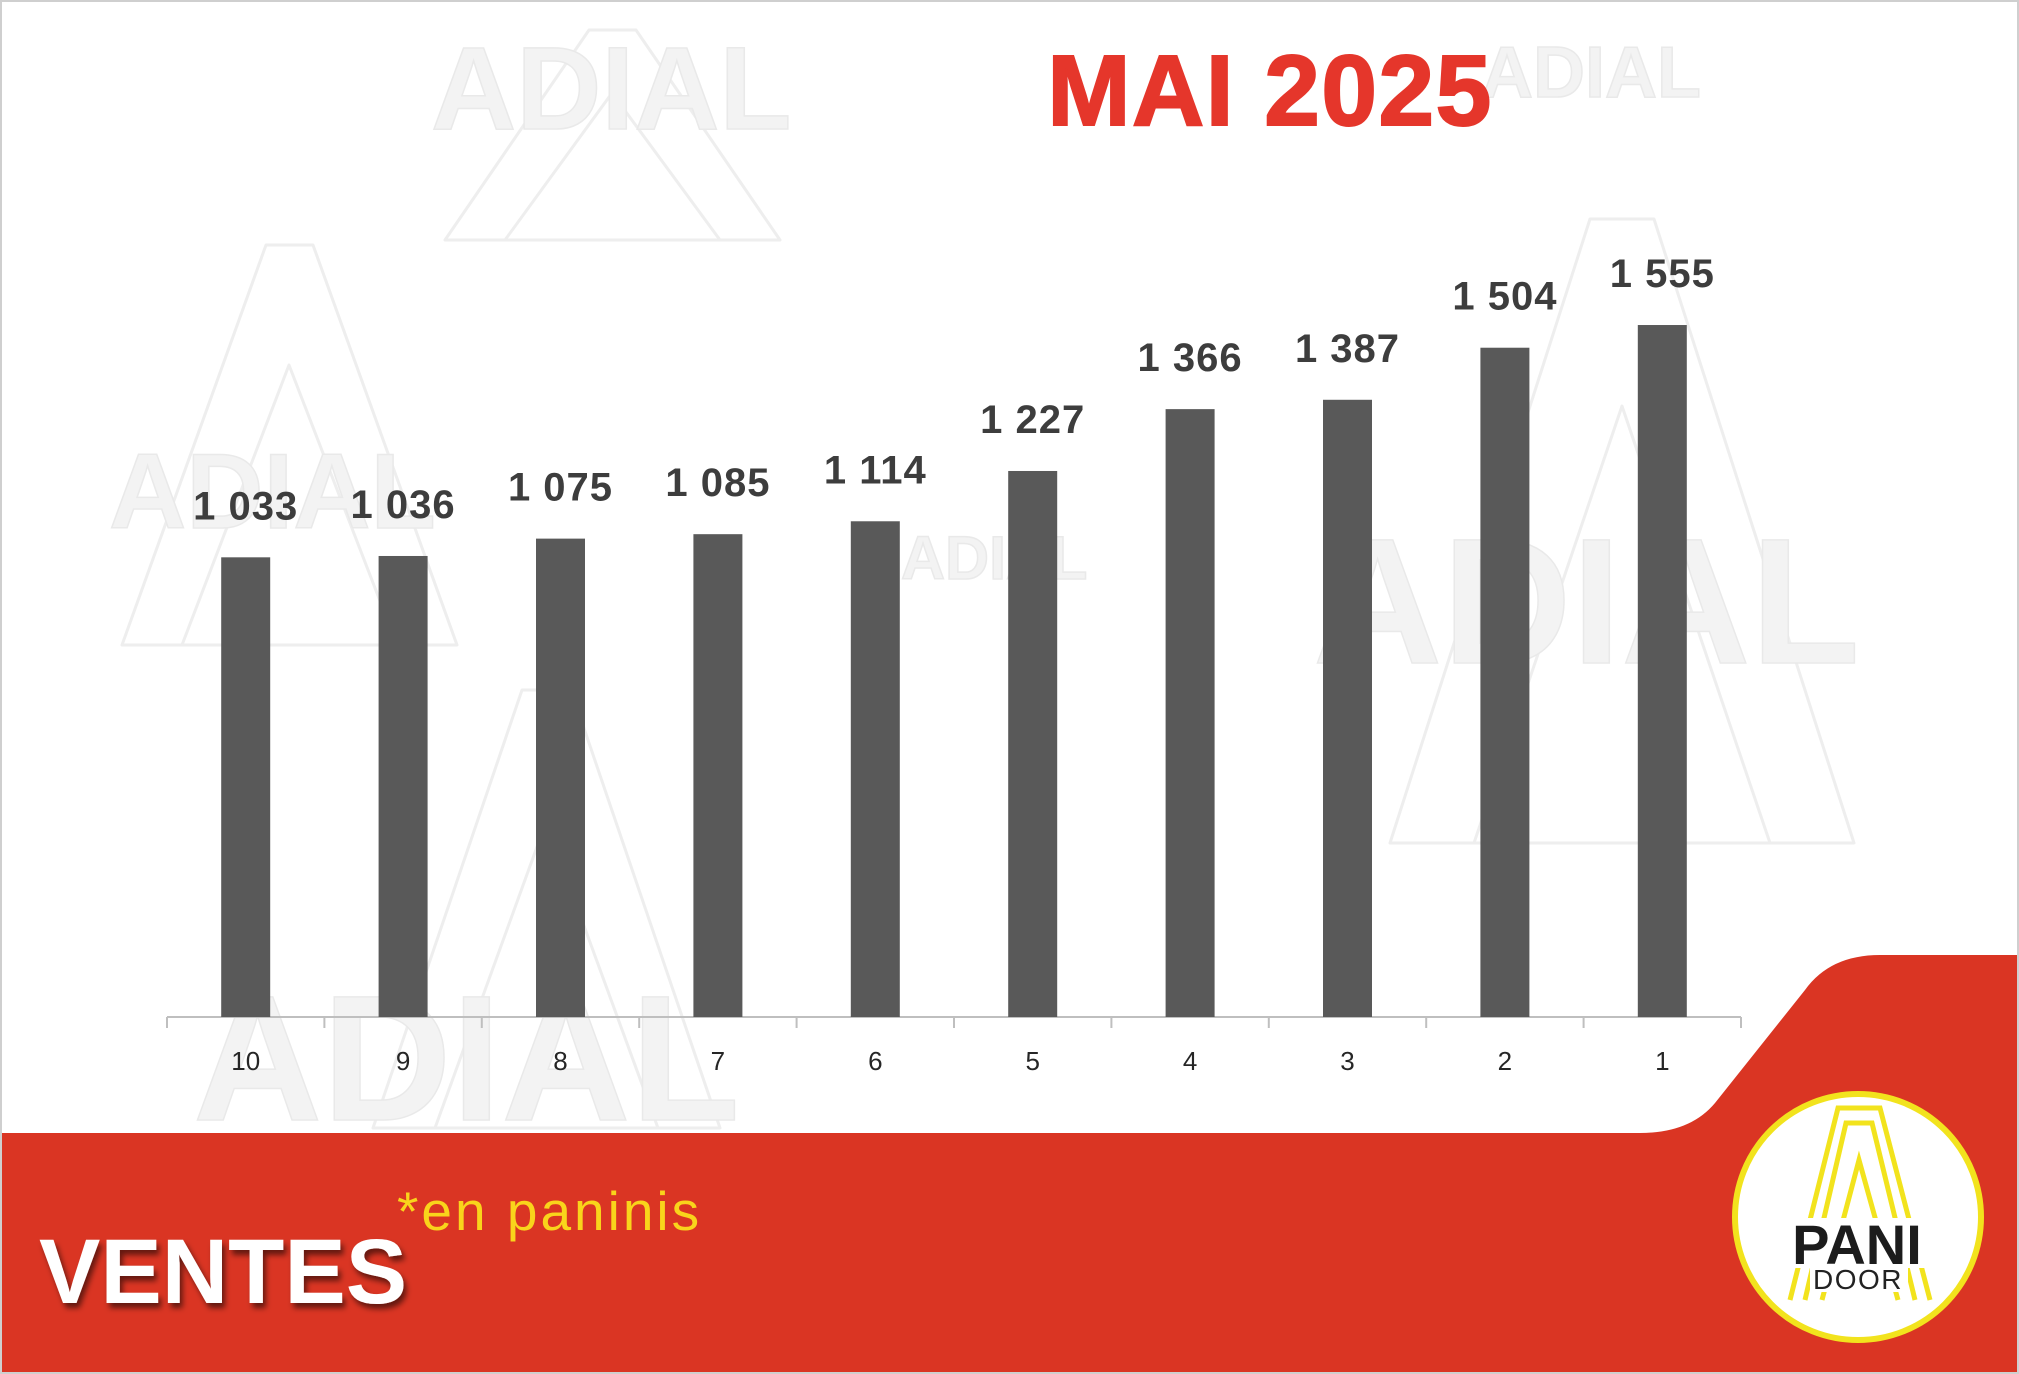 Image resolution: width=2019 pixels, height=1374 pixels. I want to click on data-label-2: 1 504, so click(1504, 297).